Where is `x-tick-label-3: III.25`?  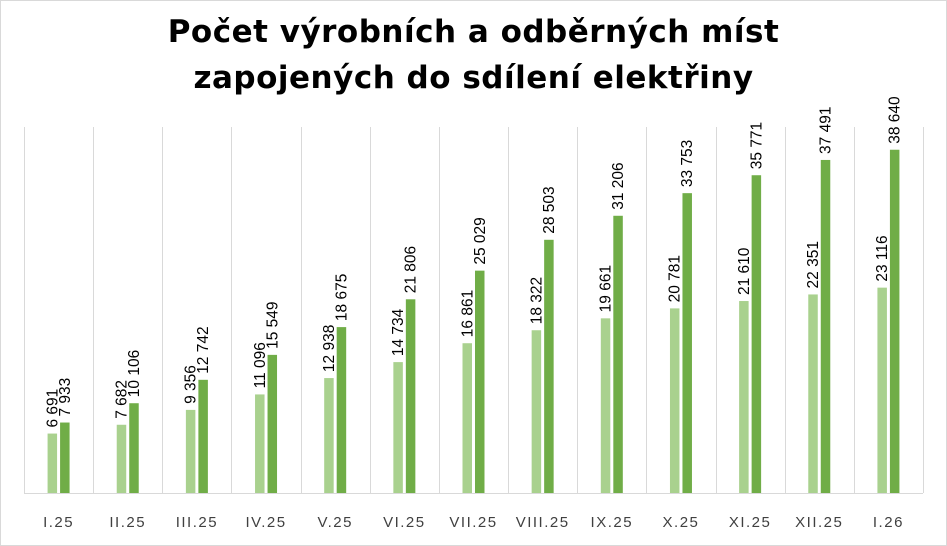 x-tick-label-3: III.25 is located at coordinates (197, 522).